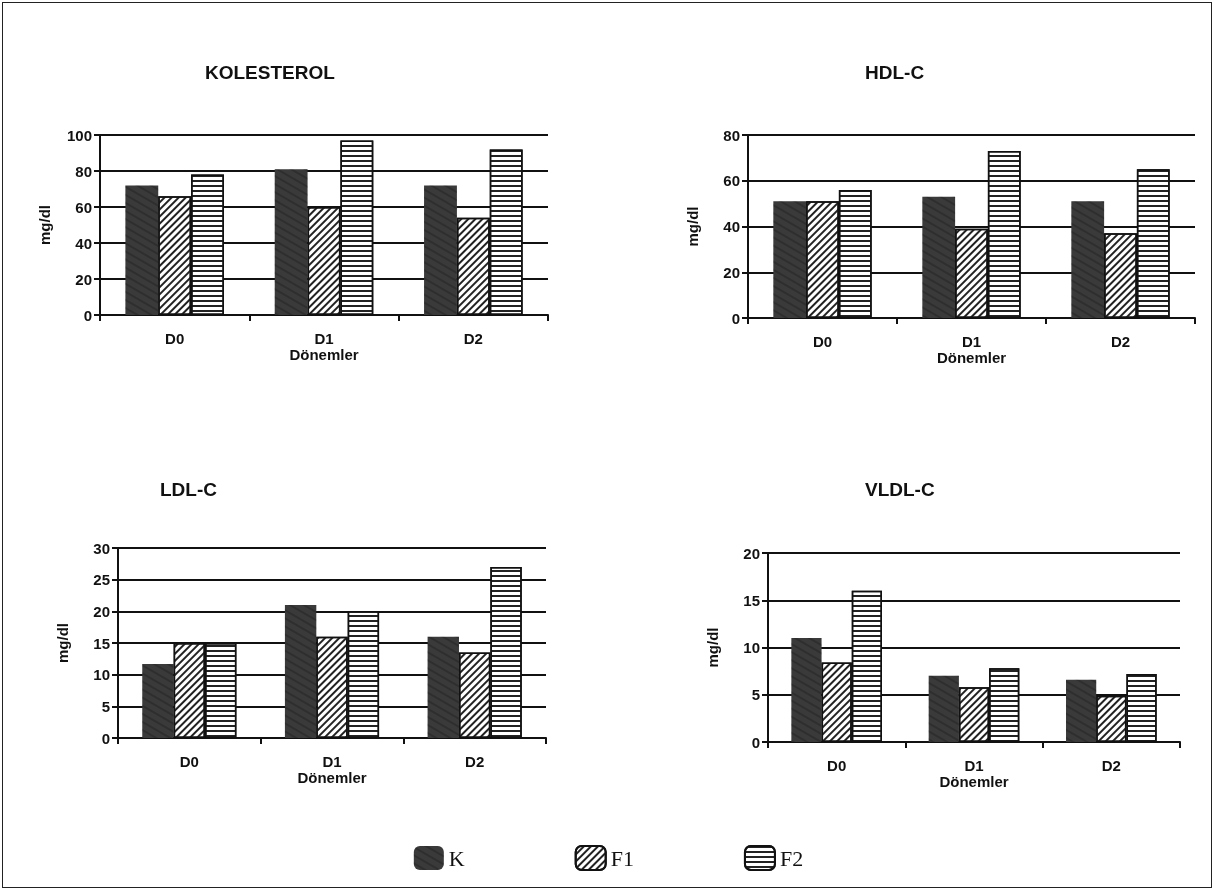  Describe the element at coordinates (79, 135) in the screenshot. I see `y-tick-label: 100` at that location.